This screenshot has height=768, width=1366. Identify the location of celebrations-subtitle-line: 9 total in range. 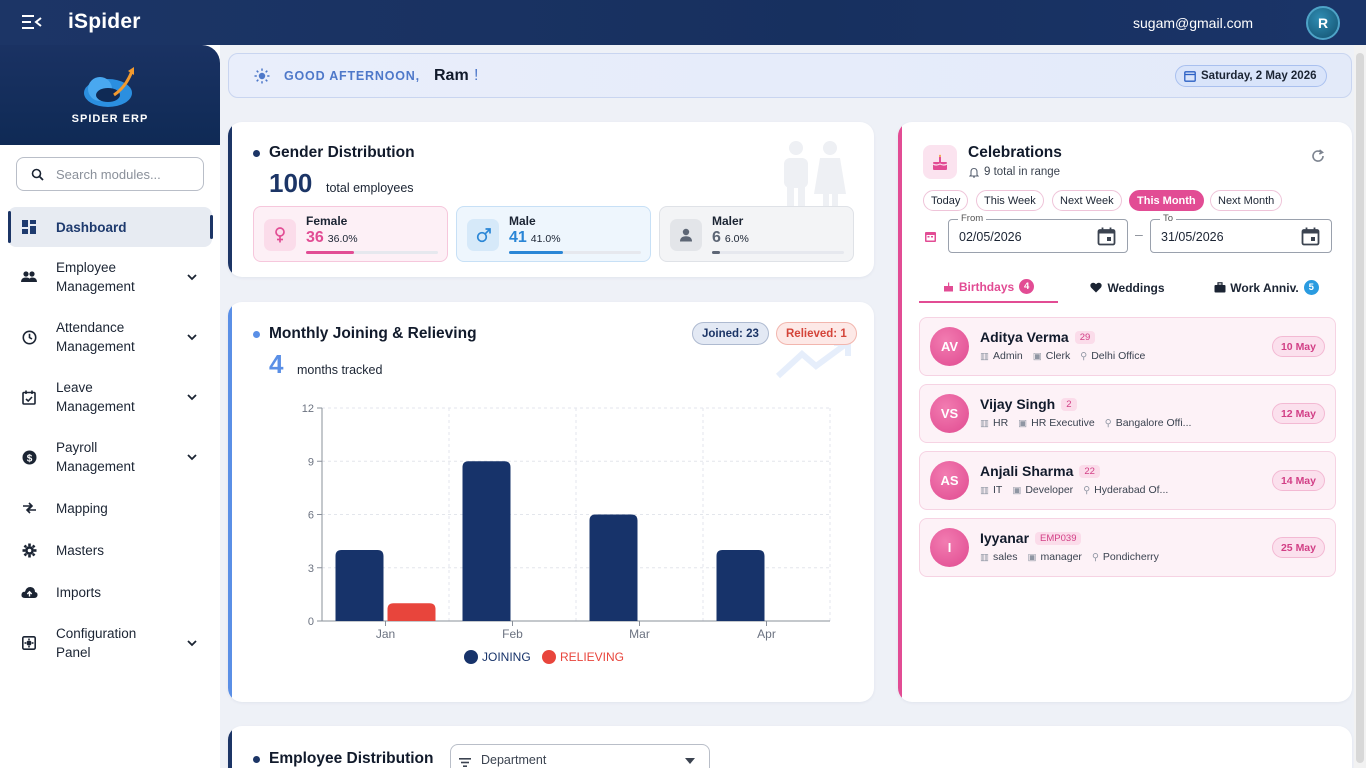
(1014, 172).